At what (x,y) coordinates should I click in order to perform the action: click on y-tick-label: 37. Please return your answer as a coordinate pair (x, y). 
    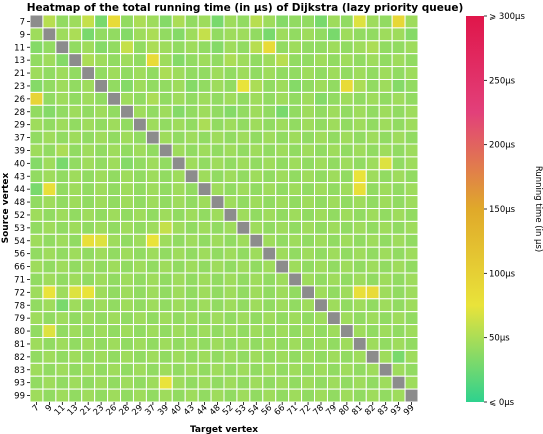
    Looking at the image, I should click on (19, 139).